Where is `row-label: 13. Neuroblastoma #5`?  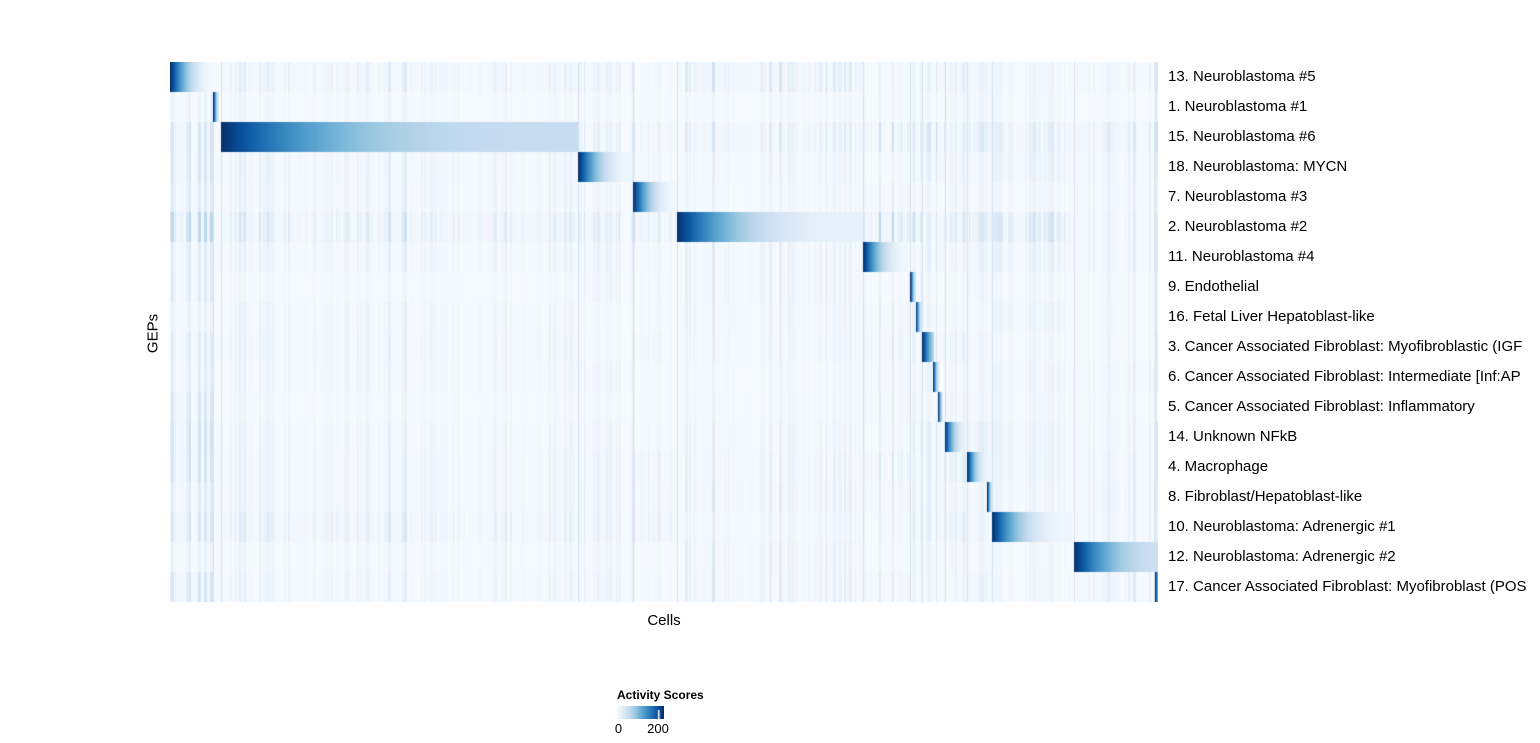
row-label: 13. Neuroblastoma #5 is located at coordinates (1242, 76).